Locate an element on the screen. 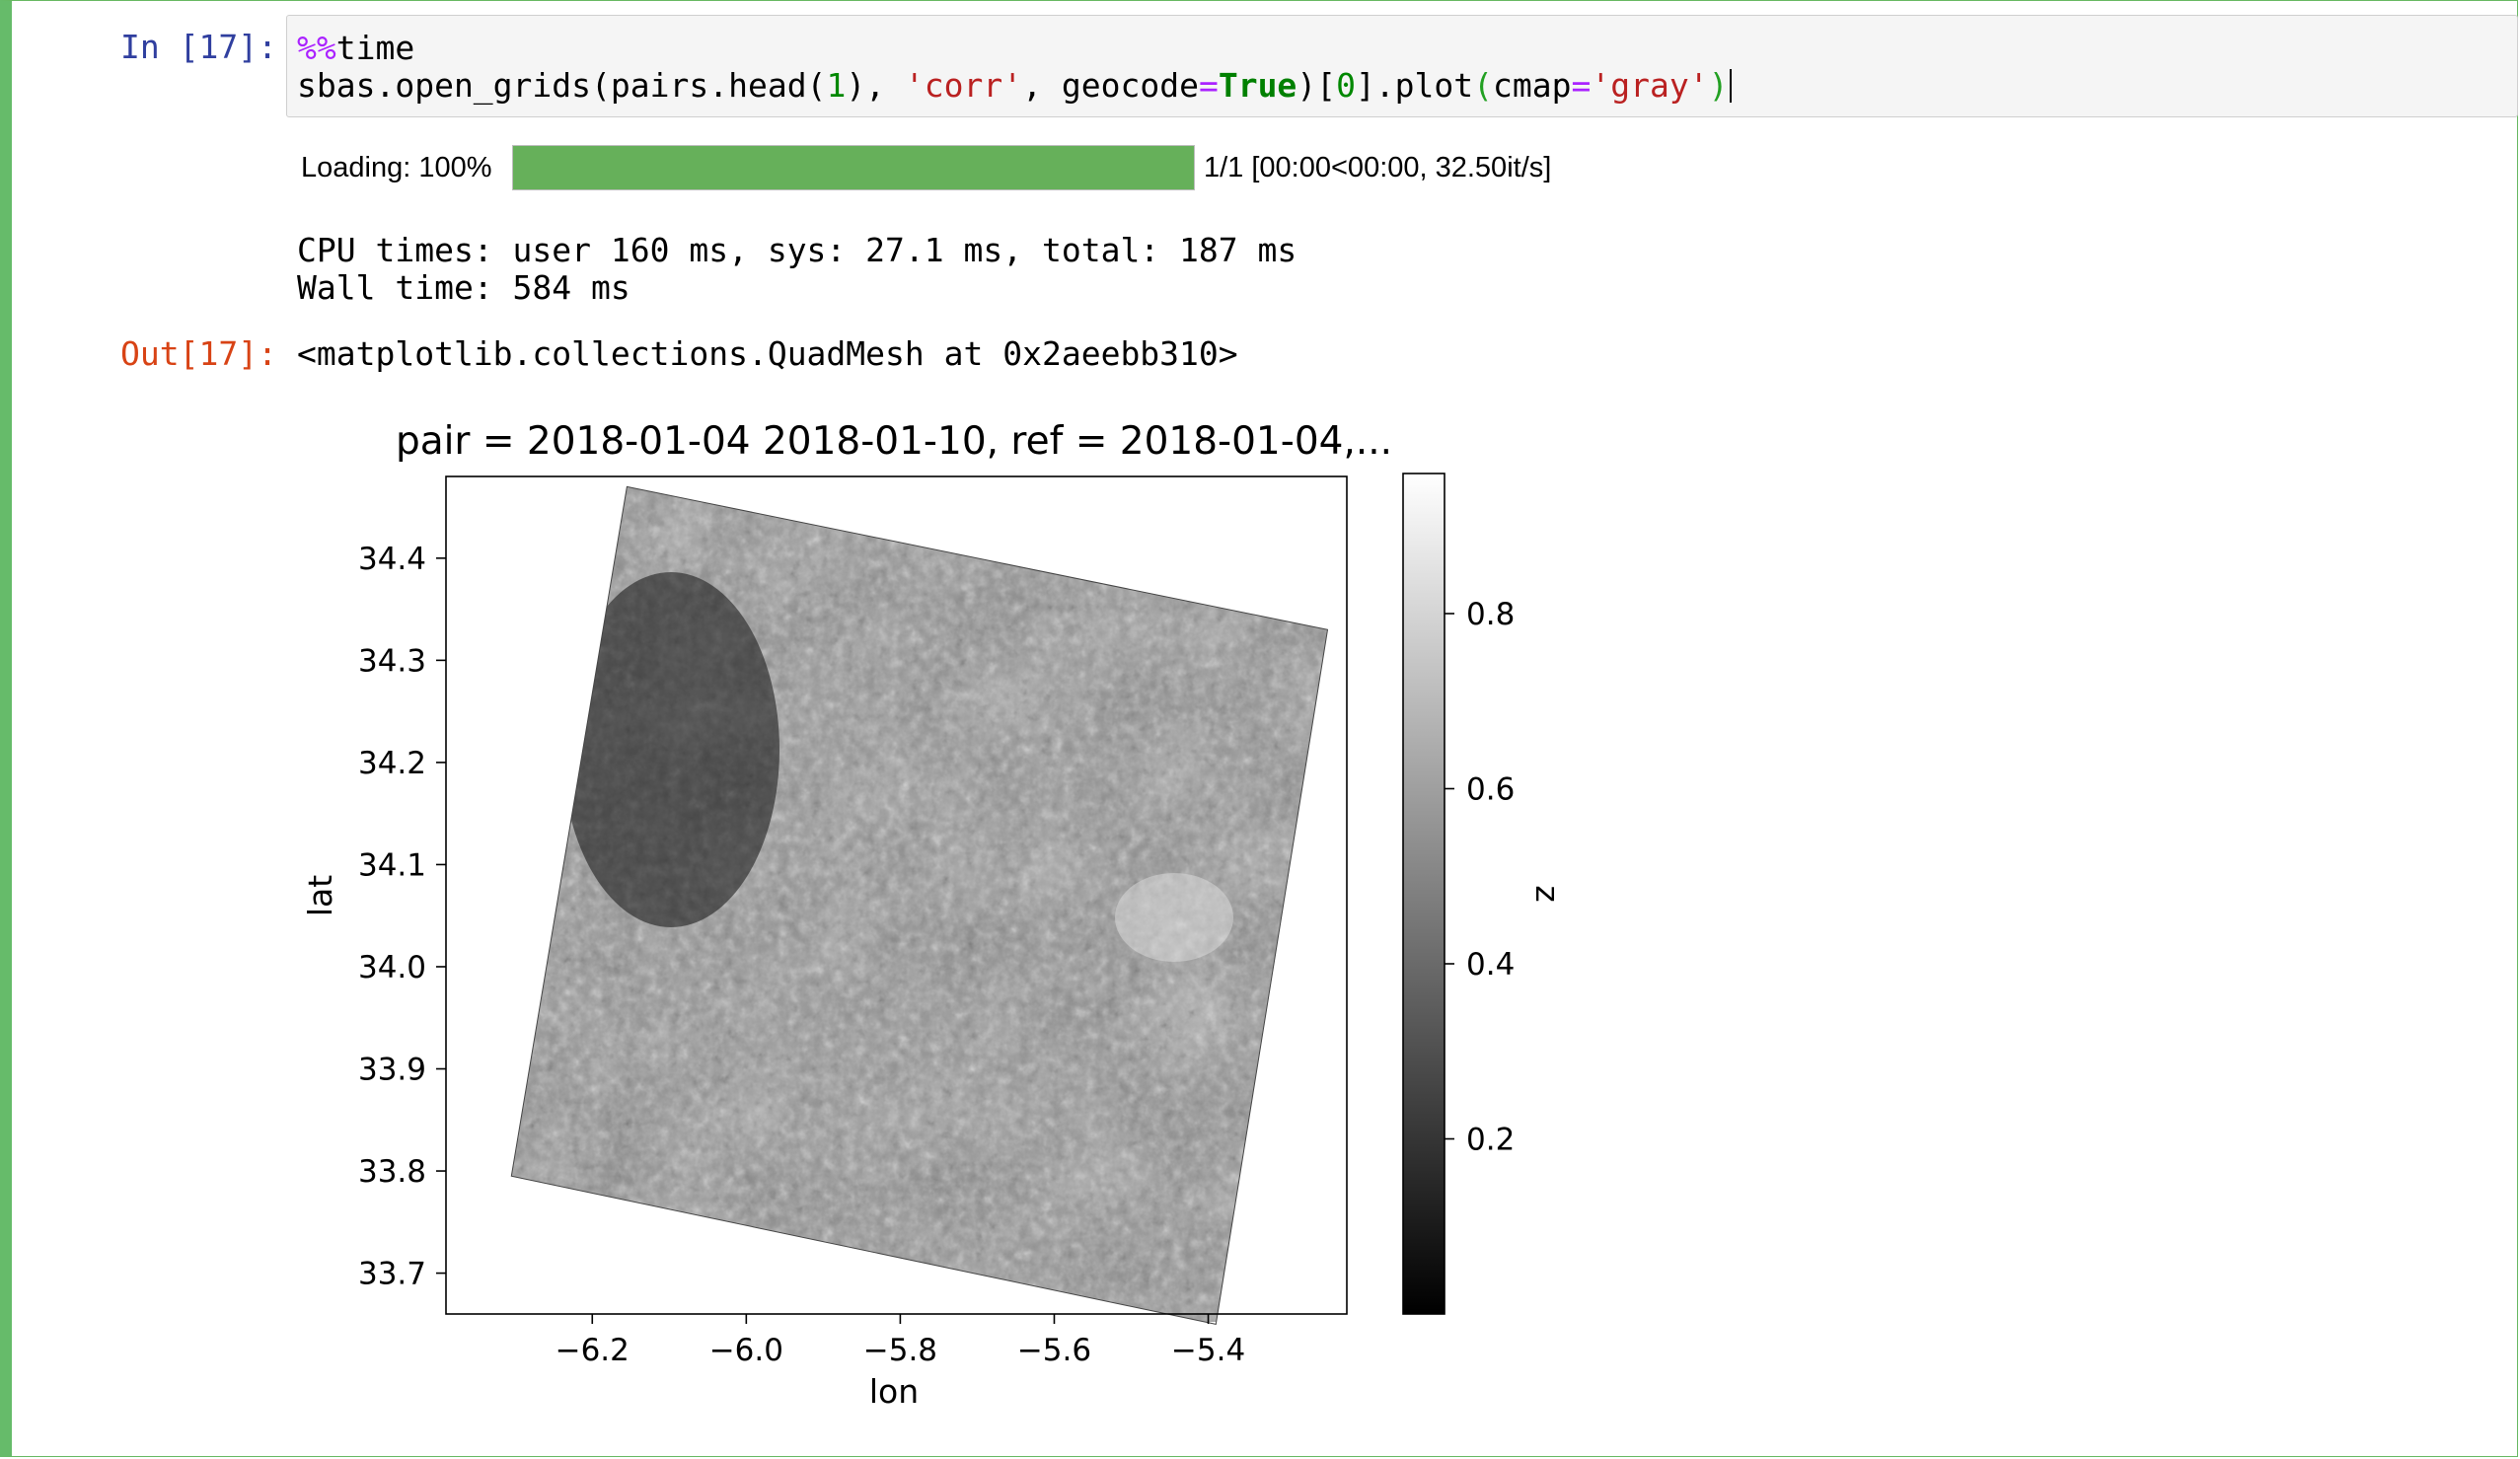 This screenshot has height=1459, width=2520. colorbar-ticks: 0.2 0.4 0.6 0.8 is located at coordinates (1480, 877).